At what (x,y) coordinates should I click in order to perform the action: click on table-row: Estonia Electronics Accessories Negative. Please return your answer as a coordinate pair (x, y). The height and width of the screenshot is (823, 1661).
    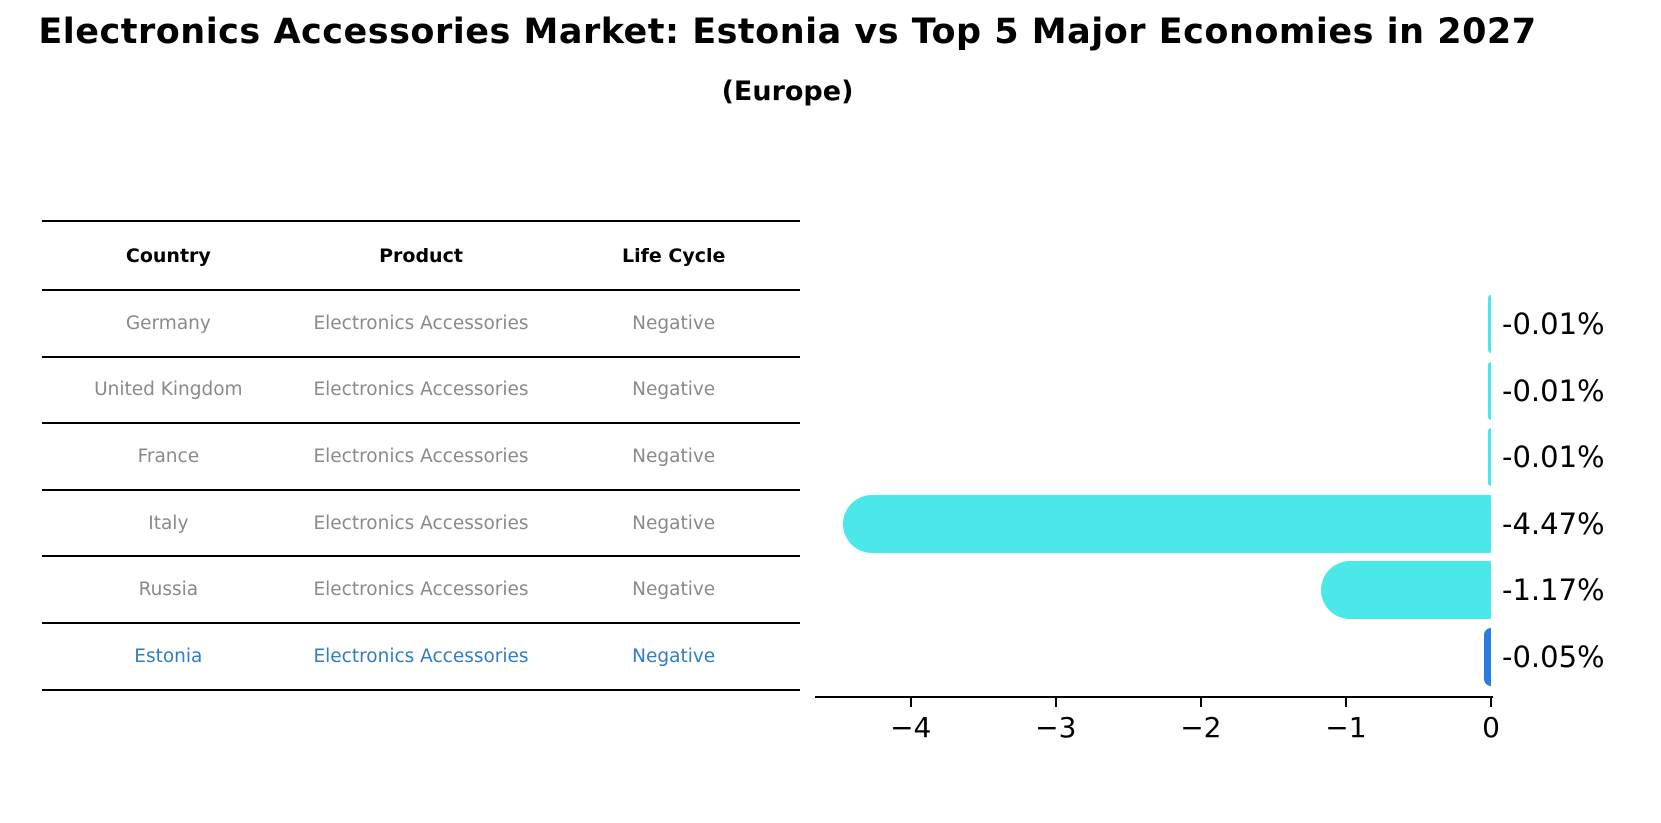
    Looking at the image, I should click on (421, 657).